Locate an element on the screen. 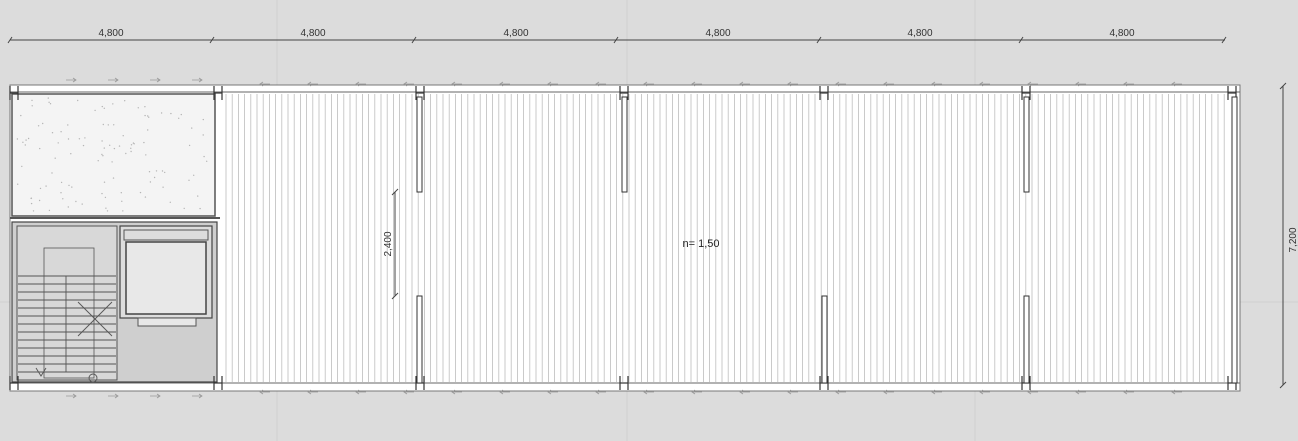 Image resolution: width=1298 pixels, height=441 pixels. depth-dimension is located at coordinates (1283, 235).